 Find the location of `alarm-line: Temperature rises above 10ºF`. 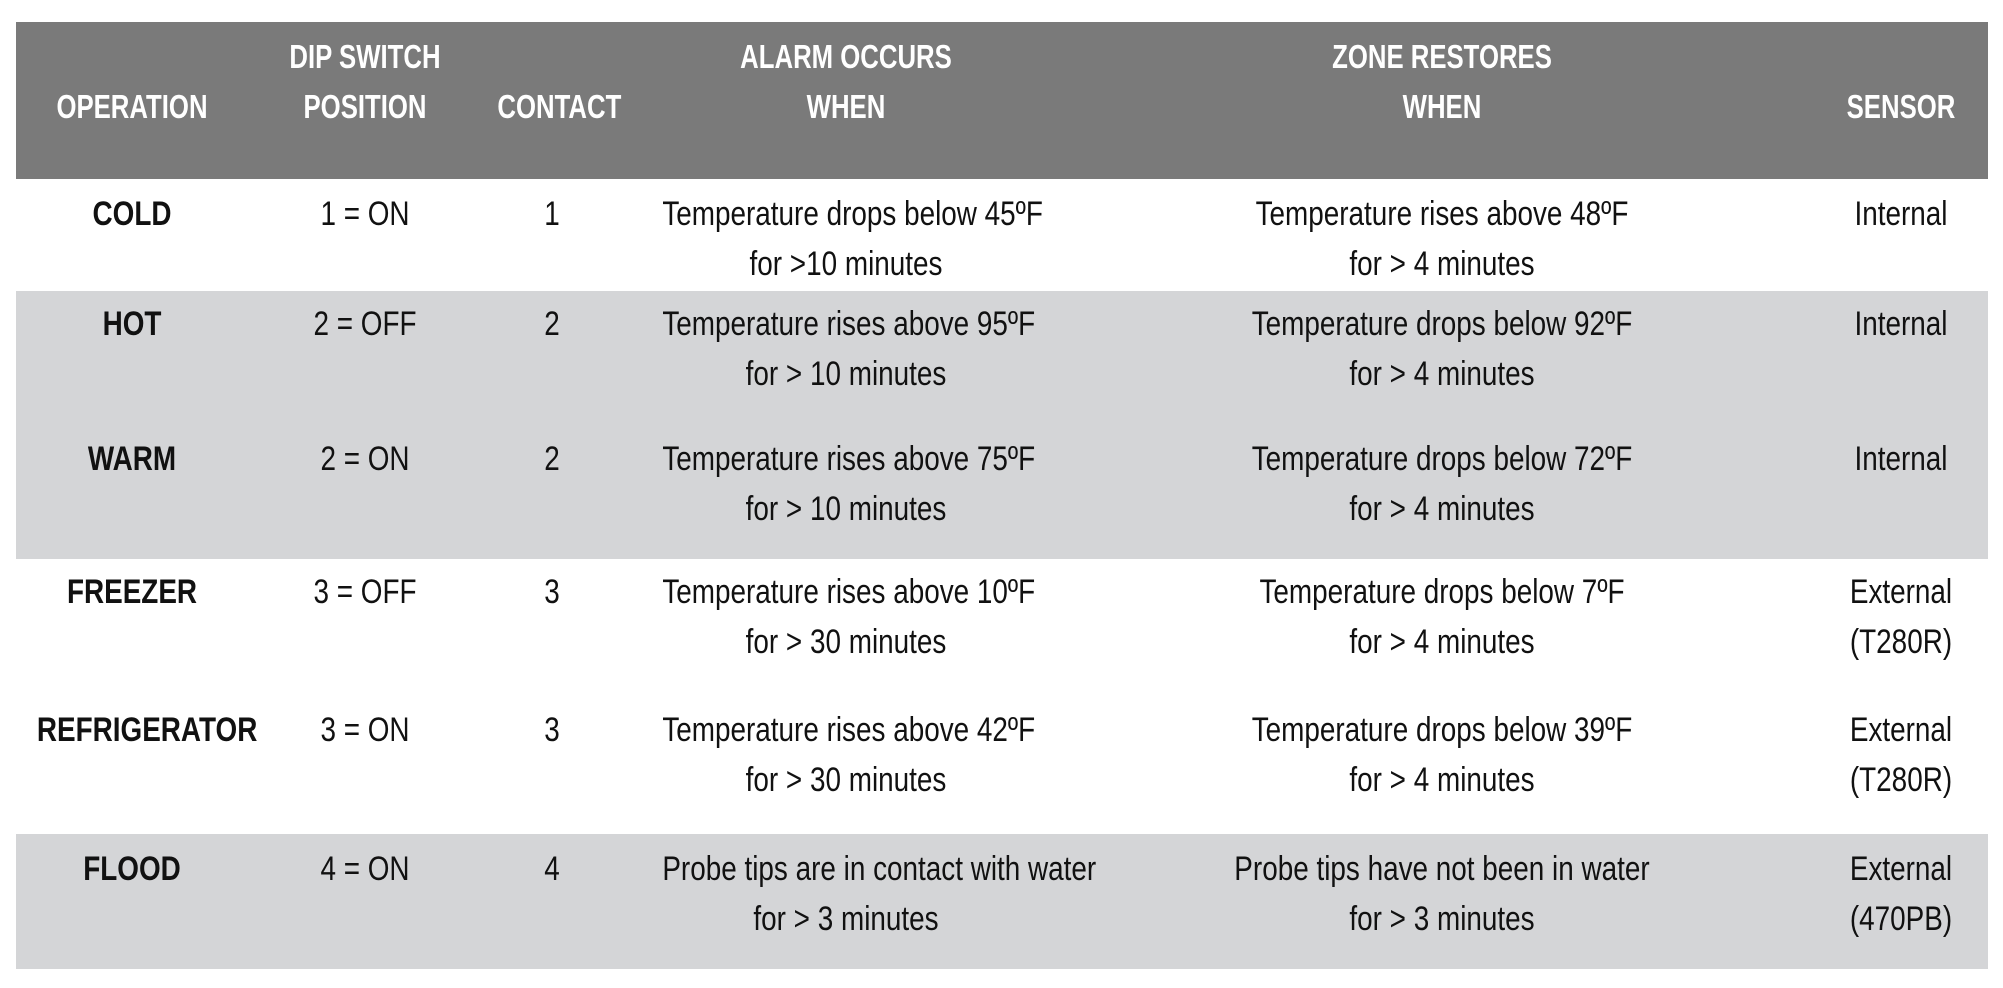

alarm-line: Temperature rises above 10ºF is located at coordinates (849, 592).